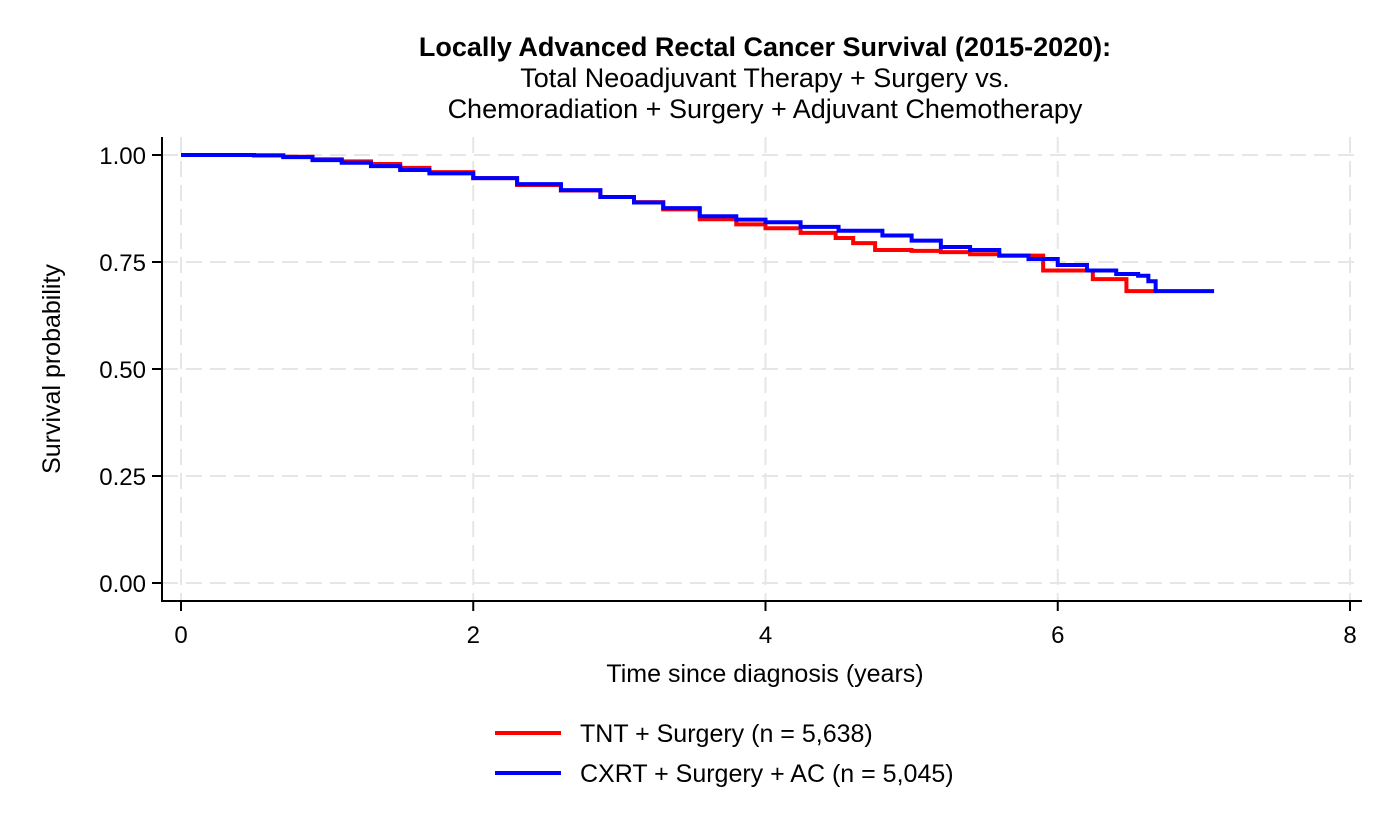 Image resolution: width=1400 pixels, height=840 pixels. I want to click on legend-label-cxrt: CXRT + Surgery + AC (n = 5,045), so click(767, 774).